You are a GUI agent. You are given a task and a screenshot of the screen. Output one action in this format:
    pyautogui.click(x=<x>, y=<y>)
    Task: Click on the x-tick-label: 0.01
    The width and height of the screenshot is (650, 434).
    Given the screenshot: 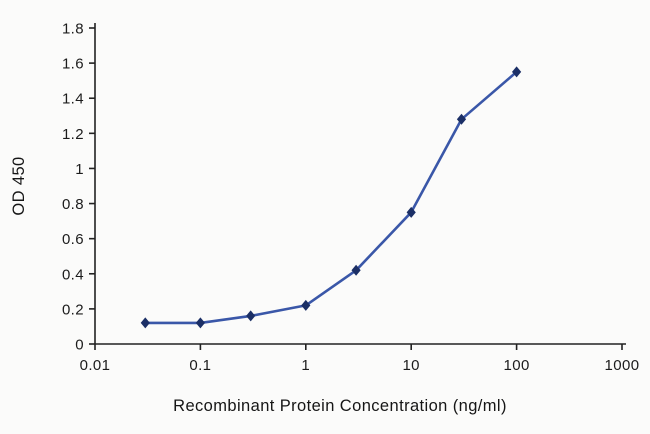 What is the action you would take?
    pyautogui.click(x=95, y=365)
    